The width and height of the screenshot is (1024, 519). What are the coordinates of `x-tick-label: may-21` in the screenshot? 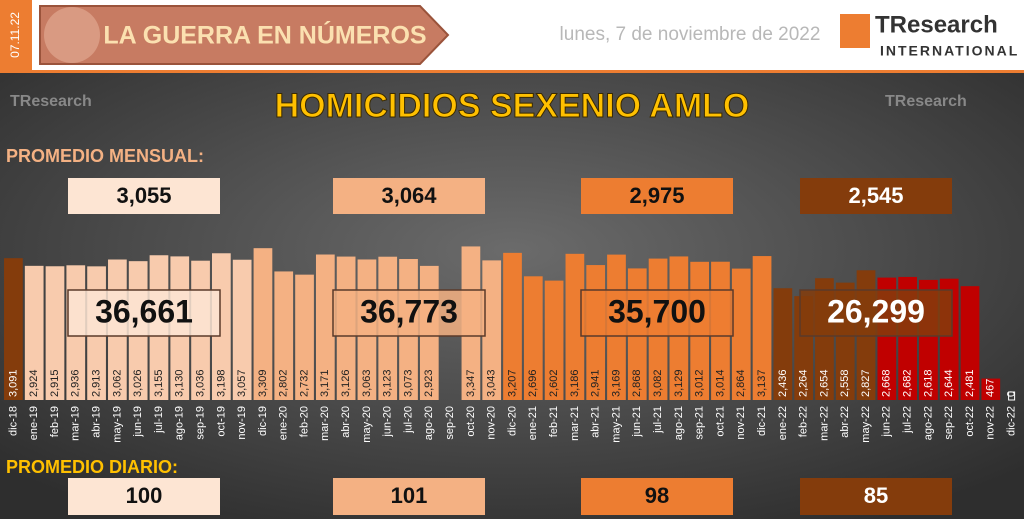 It's located at (616, 424).